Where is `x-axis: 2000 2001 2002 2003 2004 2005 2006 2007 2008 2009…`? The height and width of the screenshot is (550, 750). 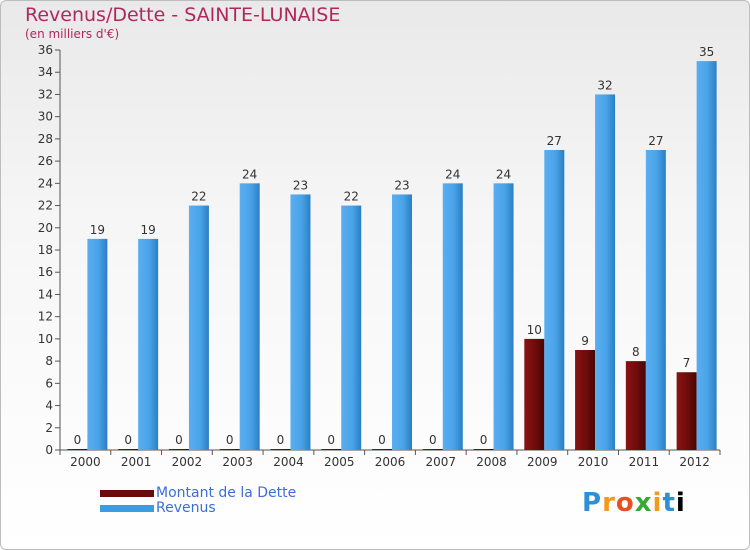
x-axis: 2000 2001 2002 2003 2004 2005 2006 2007 2008 2009… is located at coordinates (390, 459).